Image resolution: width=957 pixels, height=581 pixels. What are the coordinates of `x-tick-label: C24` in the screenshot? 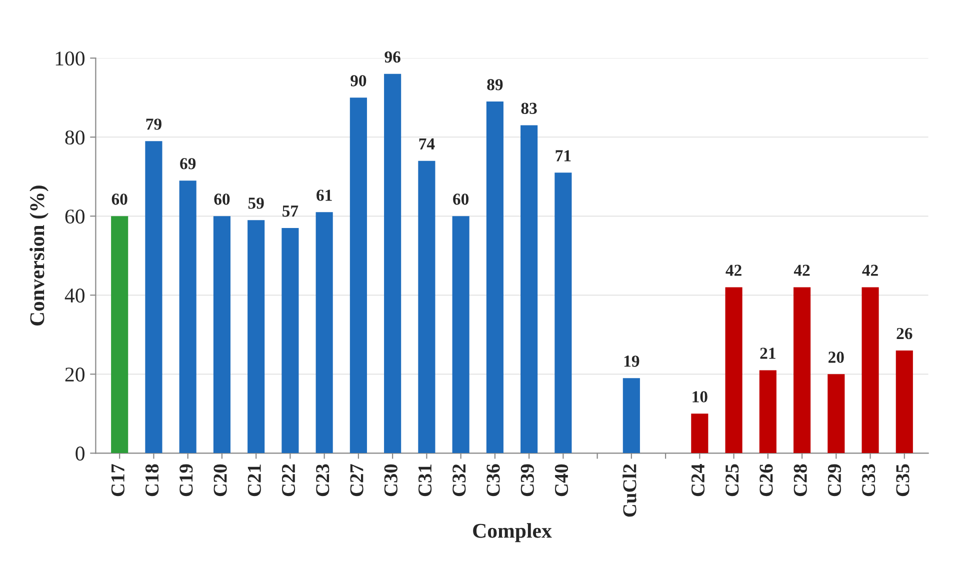 It's located at (698, 480).